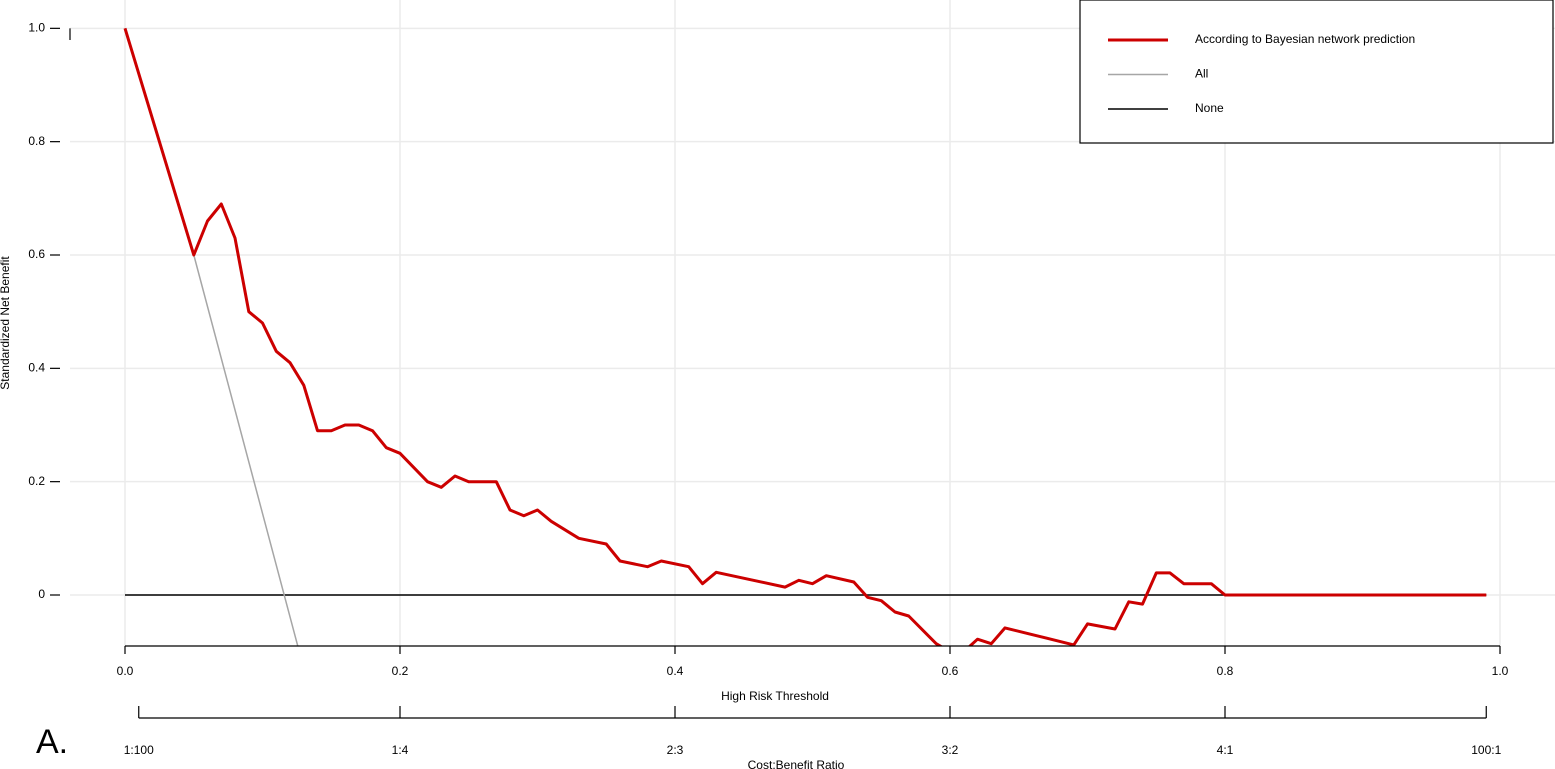 The width and height of the screenshot is (1555, 769). I want to click on secondary-tick-label: 4:1, so click(1225, 750).